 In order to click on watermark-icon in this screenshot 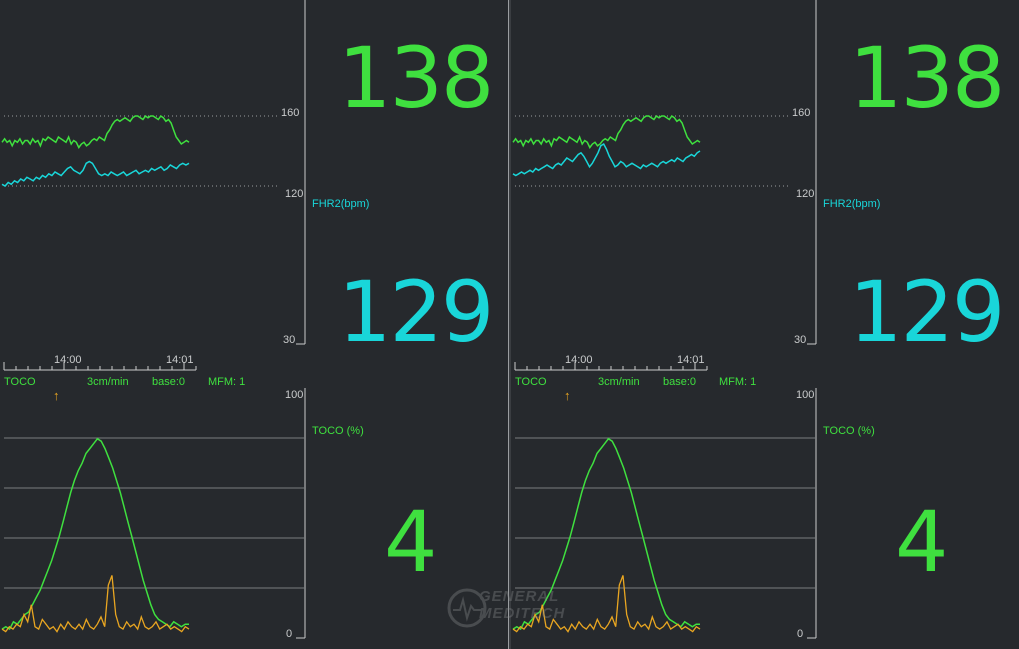, I will do `click(467, 608)`.